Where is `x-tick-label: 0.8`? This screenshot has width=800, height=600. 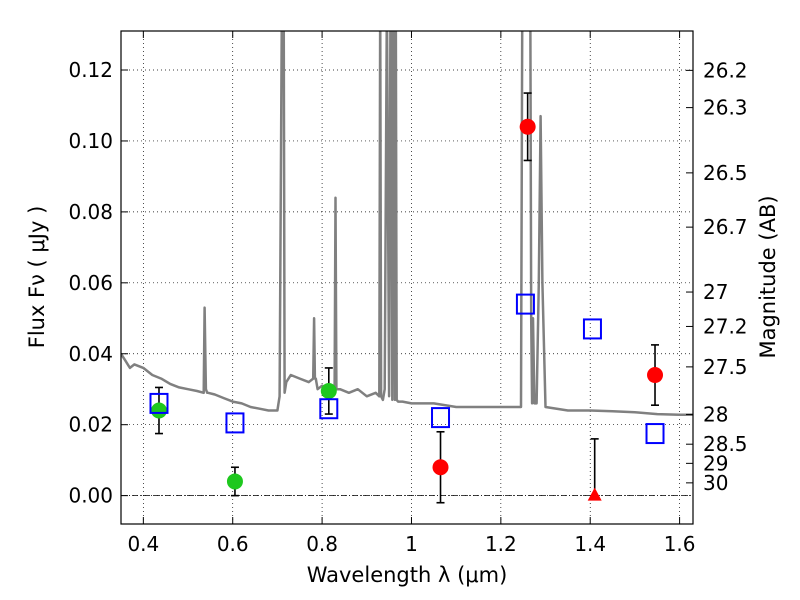 x-tick-label: 0.8 is located at coordinates (322, 544).